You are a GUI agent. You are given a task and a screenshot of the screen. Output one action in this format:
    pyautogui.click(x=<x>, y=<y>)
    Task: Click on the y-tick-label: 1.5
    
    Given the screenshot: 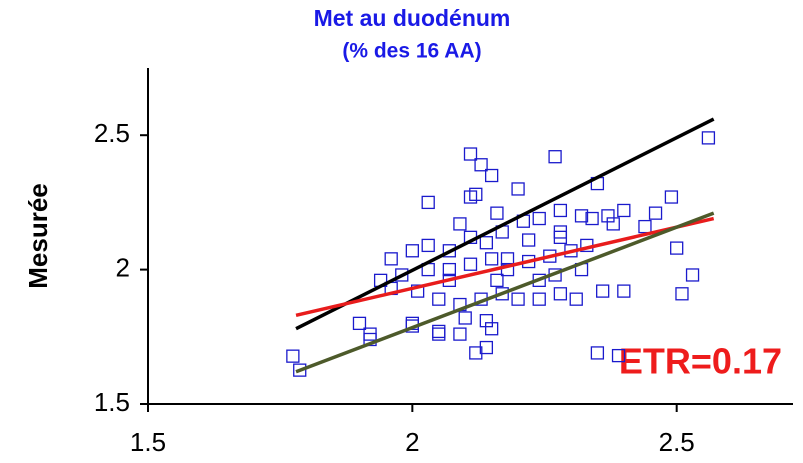 What is the action you would take?
    pyautogui.click(x=112, y=402)
    